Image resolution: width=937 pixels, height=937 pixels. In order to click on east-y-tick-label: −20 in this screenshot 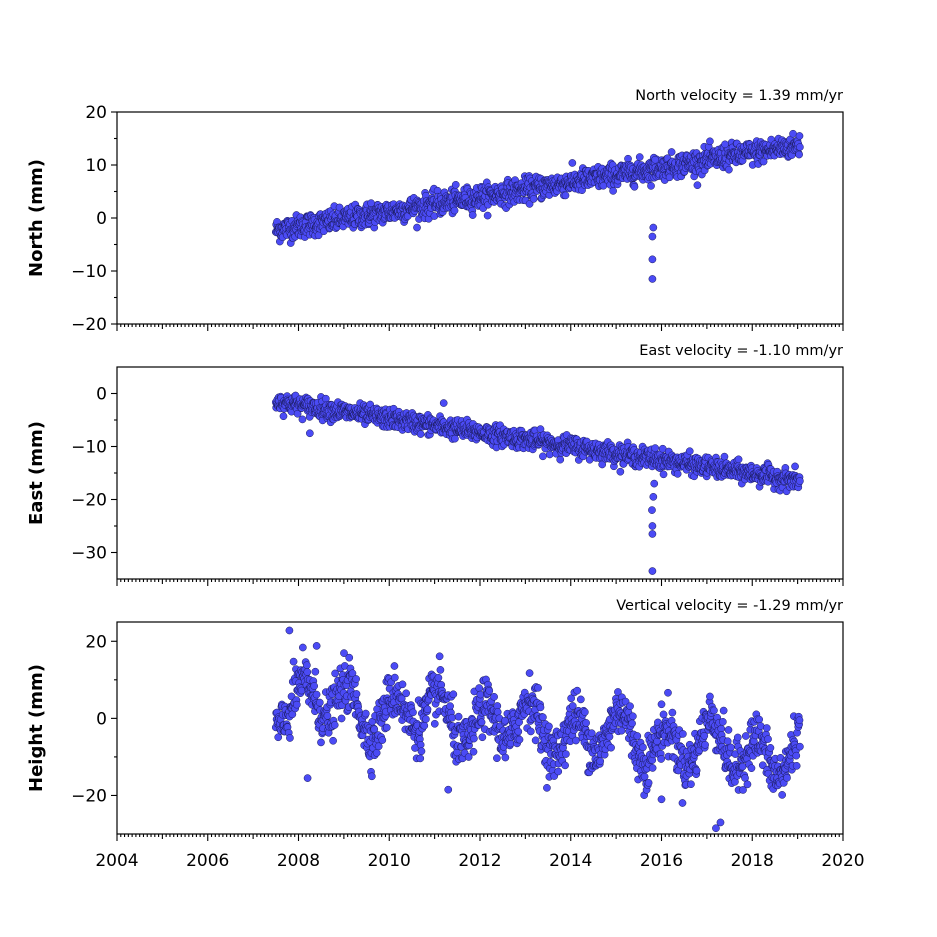, I will do `click(89, 501)`.